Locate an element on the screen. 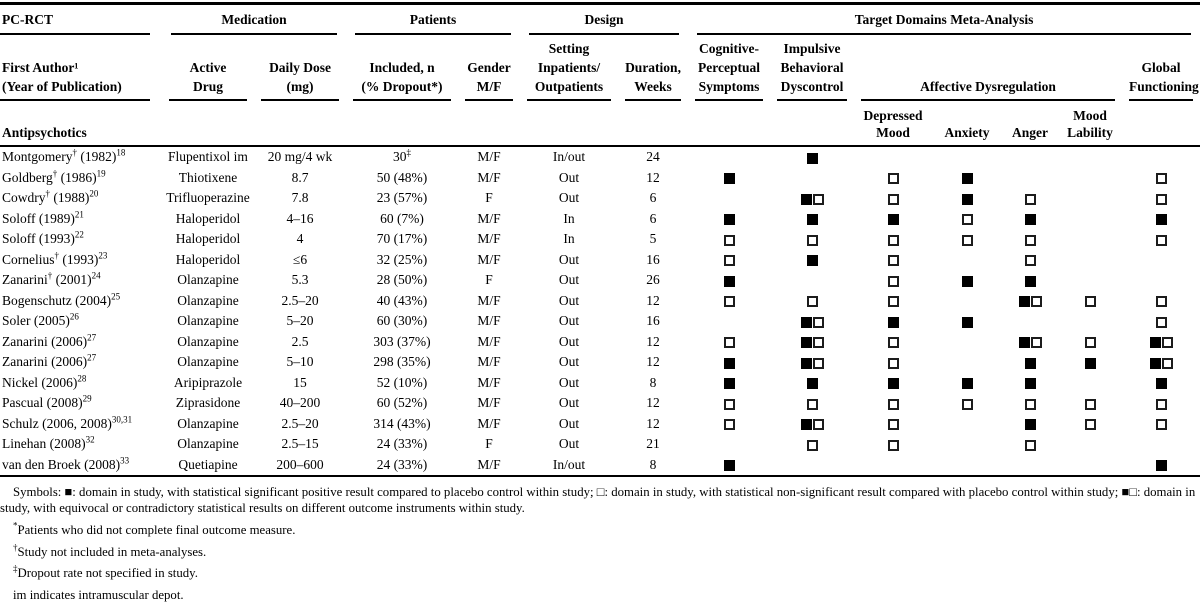 This screenshot has width=1200, height=602. study-drug: Aripiprazole is located at coordinates (208, 382).